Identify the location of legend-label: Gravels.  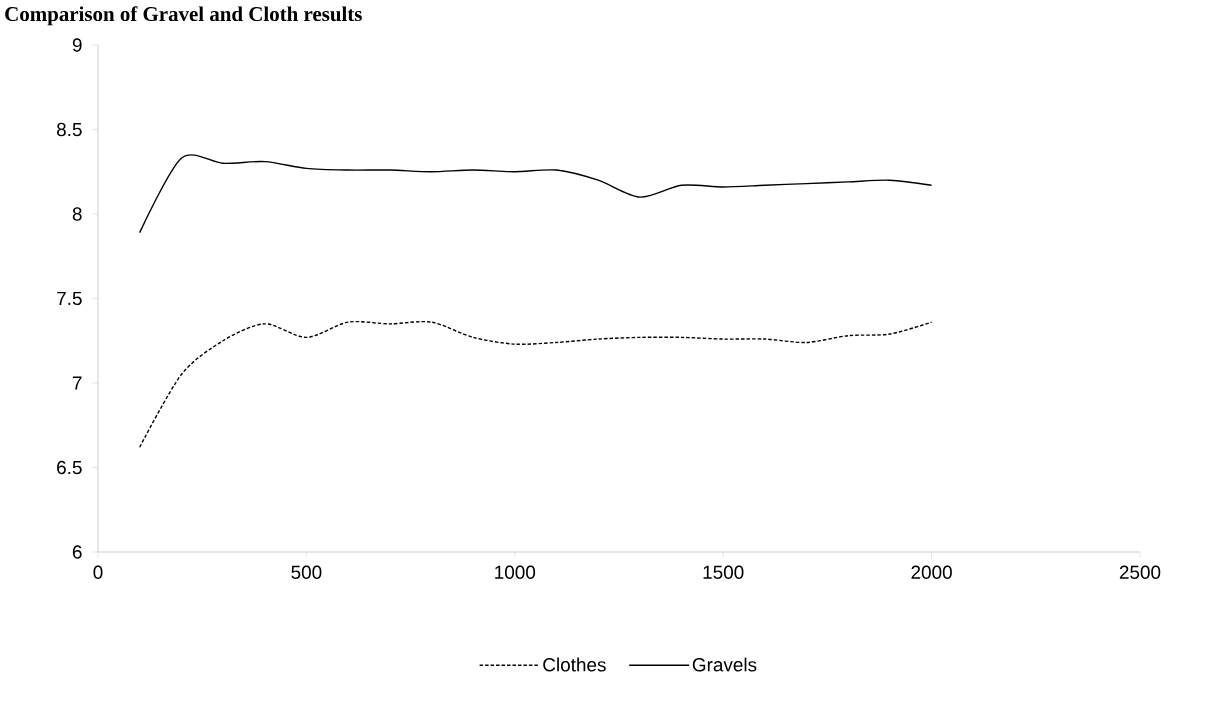
(724, 664).